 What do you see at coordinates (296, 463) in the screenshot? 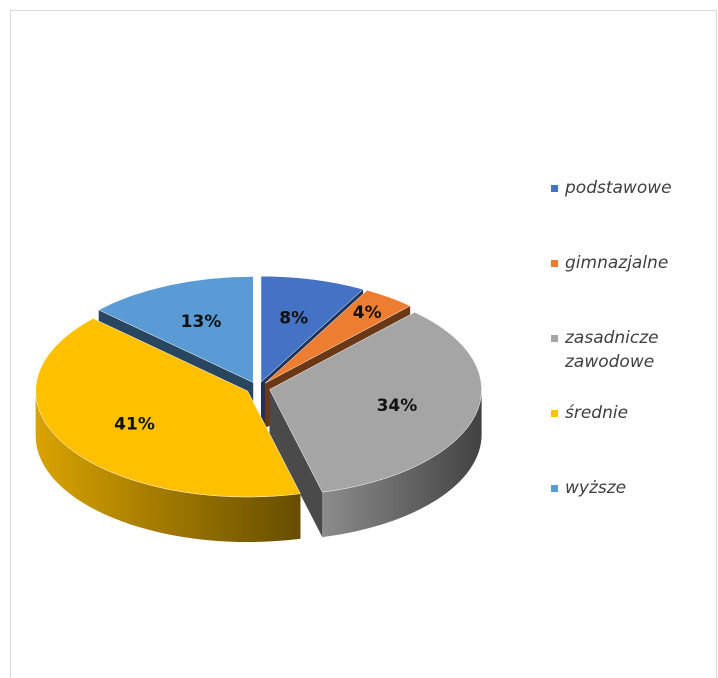
I see `slice-radial-face` at bounding box center [296, 463].